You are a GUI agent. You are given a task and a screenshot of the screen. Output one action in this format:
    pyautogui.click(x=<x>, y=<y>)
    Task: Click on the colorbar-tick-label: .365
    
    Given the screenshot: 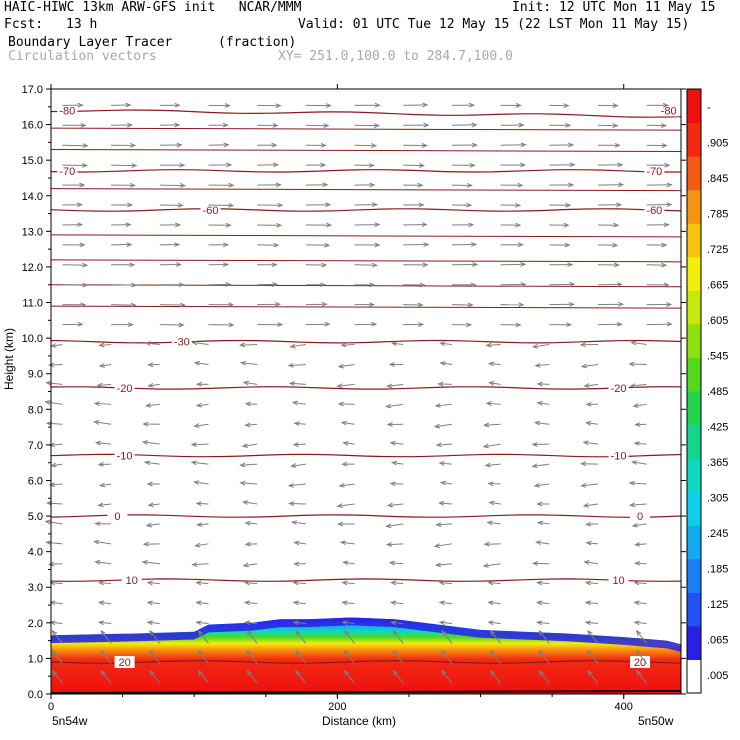 What is the action you would take?
    pyautogui.click(x=717, y=463)
    